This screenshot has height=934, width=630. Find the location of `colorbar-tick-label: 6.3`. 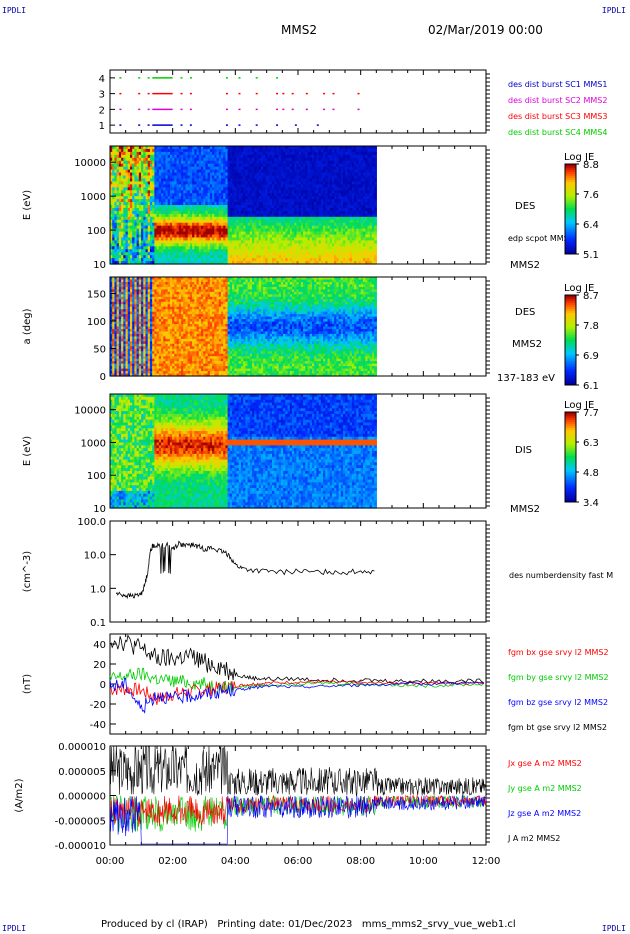

colorbar-tick-label: 6.3 is located at coordinates (591, 443).